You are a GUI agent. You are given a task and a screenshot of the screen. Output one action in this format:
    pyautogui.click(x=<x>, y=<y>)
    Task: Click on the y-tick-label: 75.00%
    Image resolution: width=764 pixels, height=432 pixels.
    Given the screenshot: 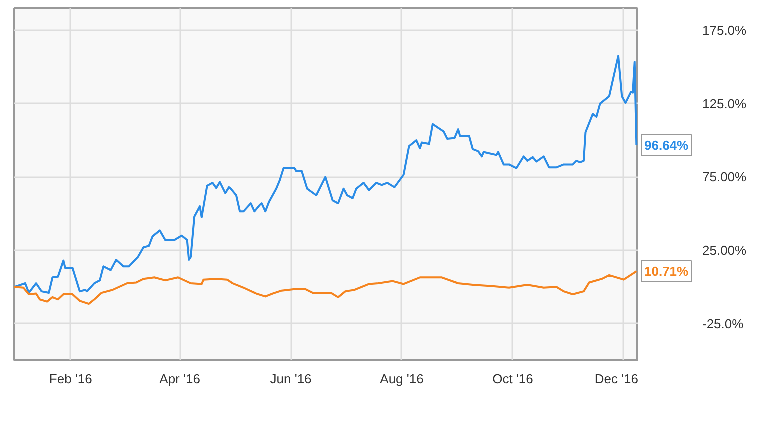 What is the action you would take?
    pyautogui.click(x=725, y=177)
    